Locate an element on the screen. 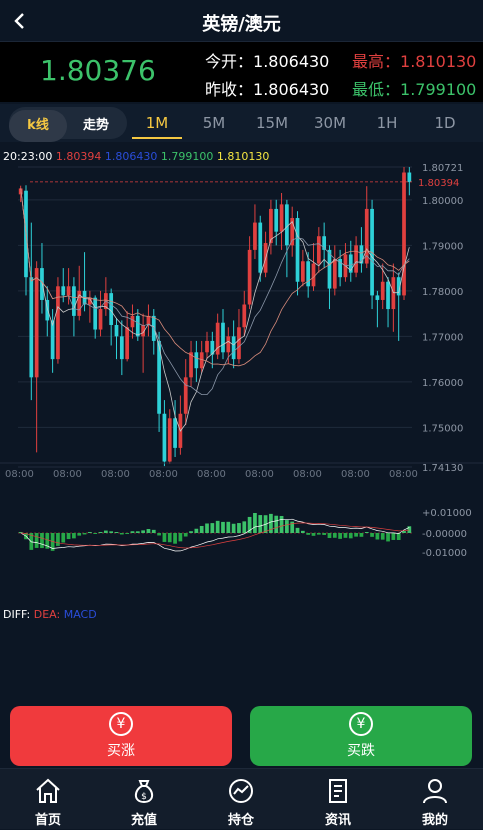  timeframe-1h: 1H is located at coordinates (387, 123).